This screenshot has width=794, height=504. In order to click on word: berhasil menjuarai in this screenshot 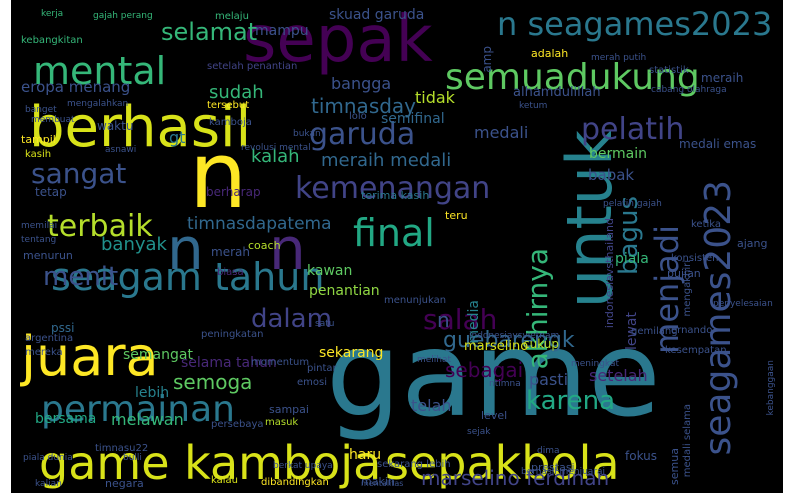, I will do `click(563, 472)`.